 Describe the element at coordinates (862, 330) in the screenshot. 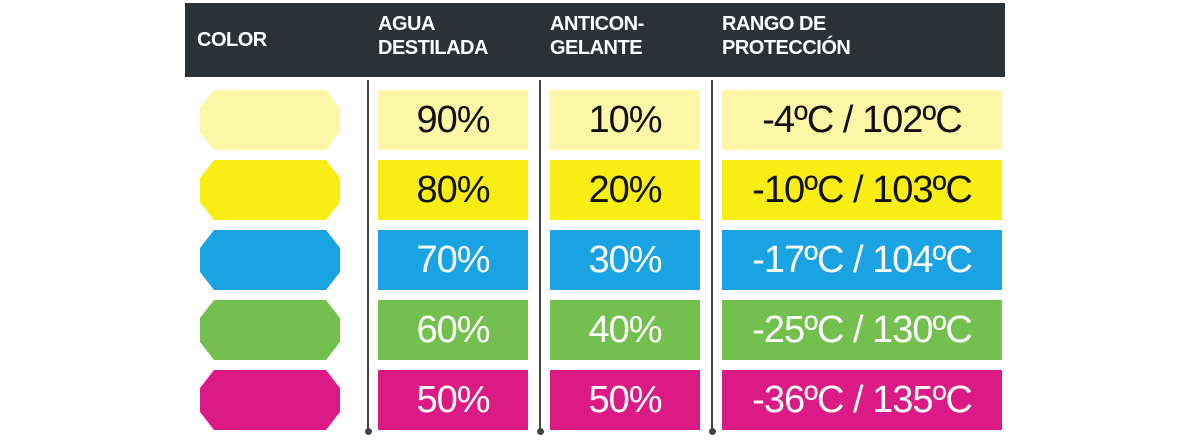

I see `table-cell: -25ºC / 130ºC` at that location.